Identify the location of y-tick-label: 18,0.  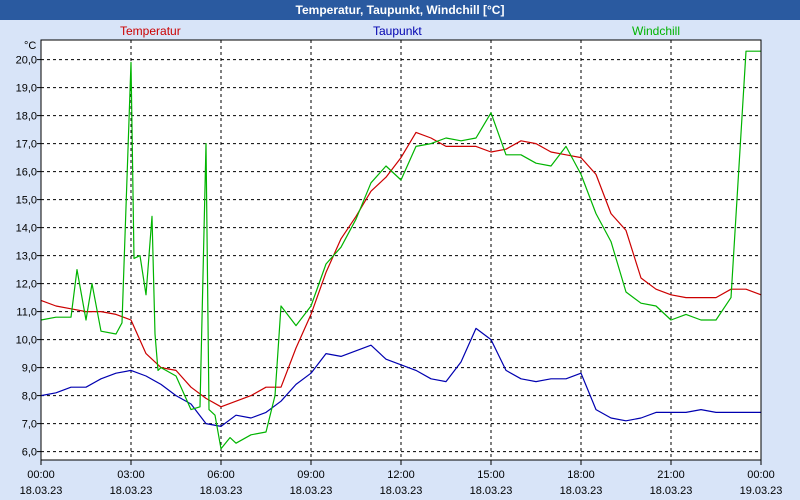
(26, 117).